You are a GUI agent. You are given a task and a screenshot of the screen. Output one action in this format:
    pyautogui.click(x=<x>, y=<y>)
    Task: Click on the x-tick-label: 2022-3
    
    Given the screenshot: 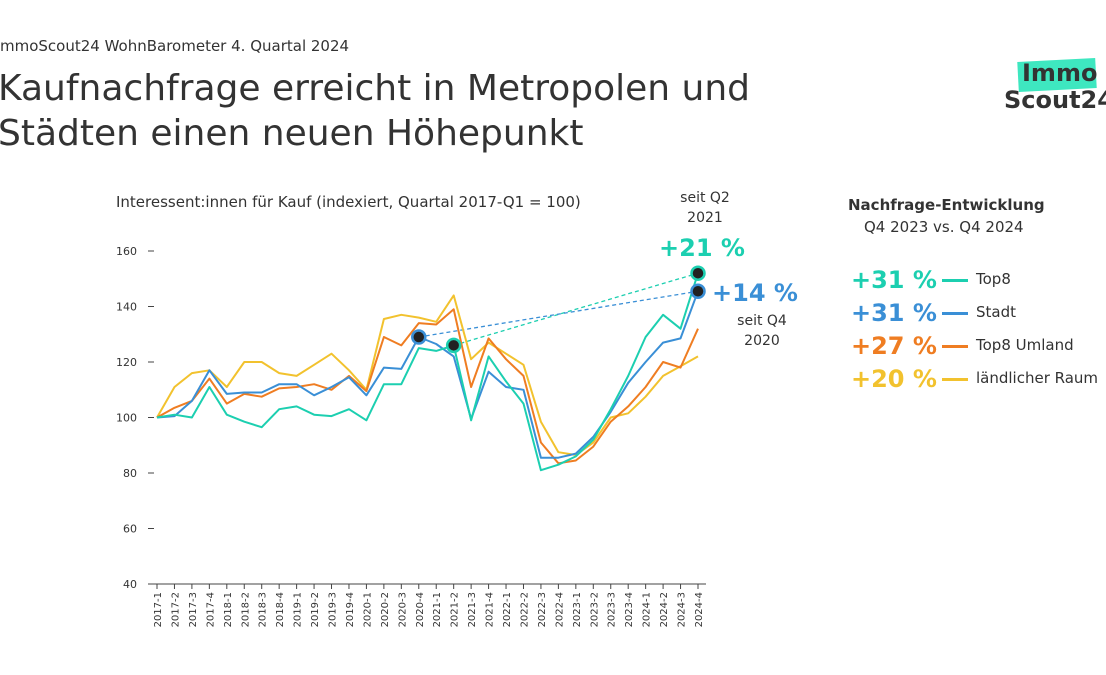 What is the action you would take?
    pyautogui.click(x=542, y=609)
    